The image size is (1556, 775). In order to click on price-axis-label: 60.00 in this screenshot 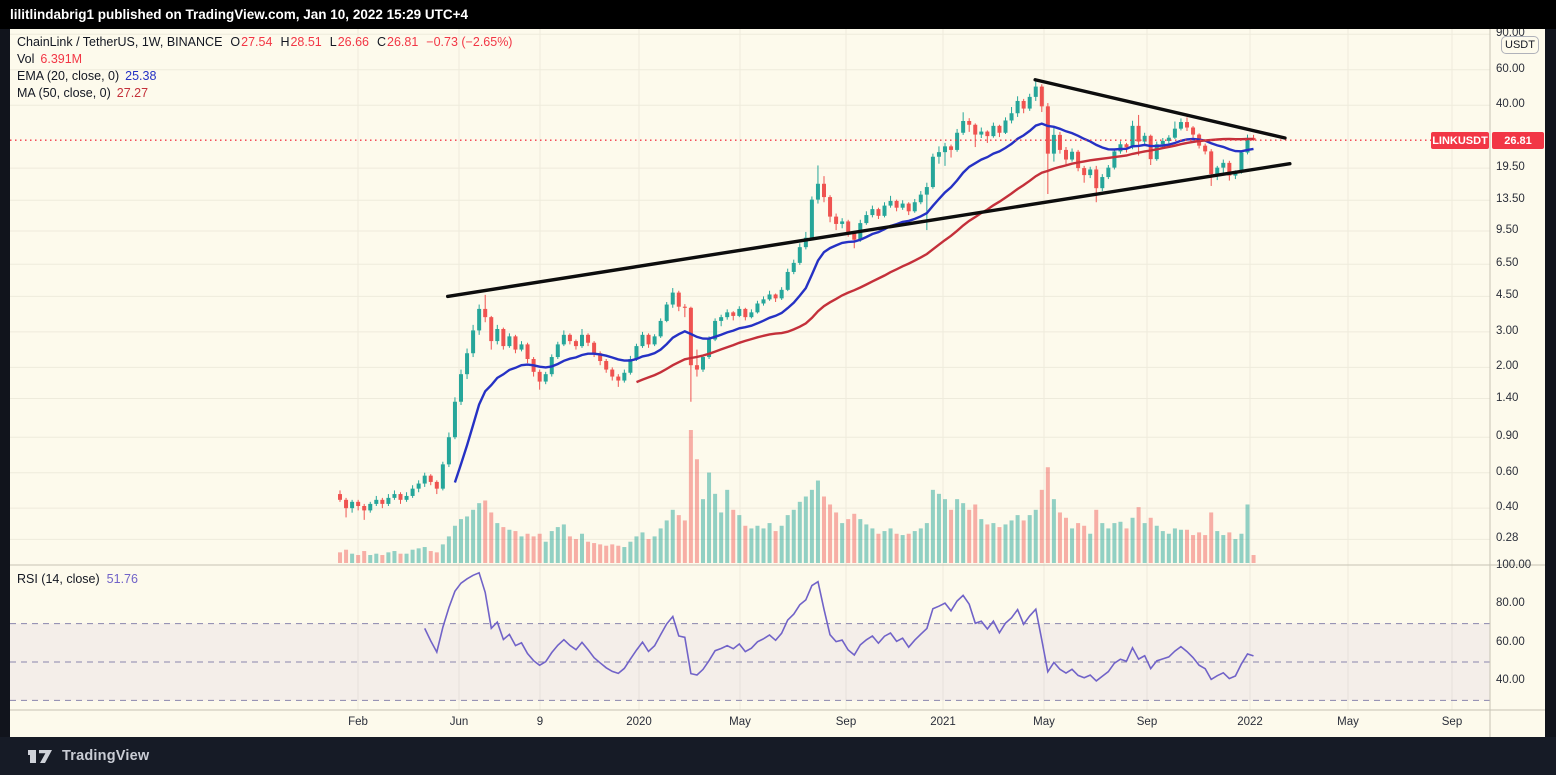, I will do `click(1510, 68)`.